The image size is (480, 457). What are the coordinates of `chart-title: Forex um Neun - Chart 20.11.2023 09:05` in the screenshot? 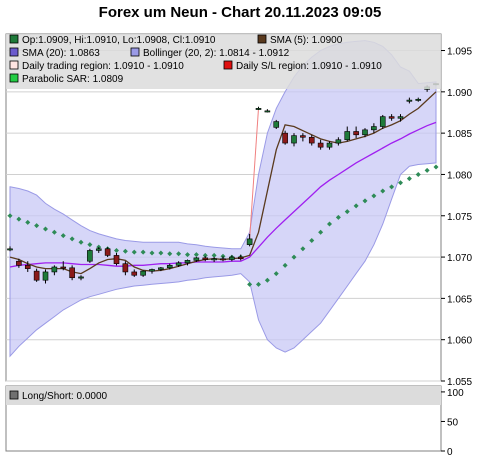 It's located at (240, 12).